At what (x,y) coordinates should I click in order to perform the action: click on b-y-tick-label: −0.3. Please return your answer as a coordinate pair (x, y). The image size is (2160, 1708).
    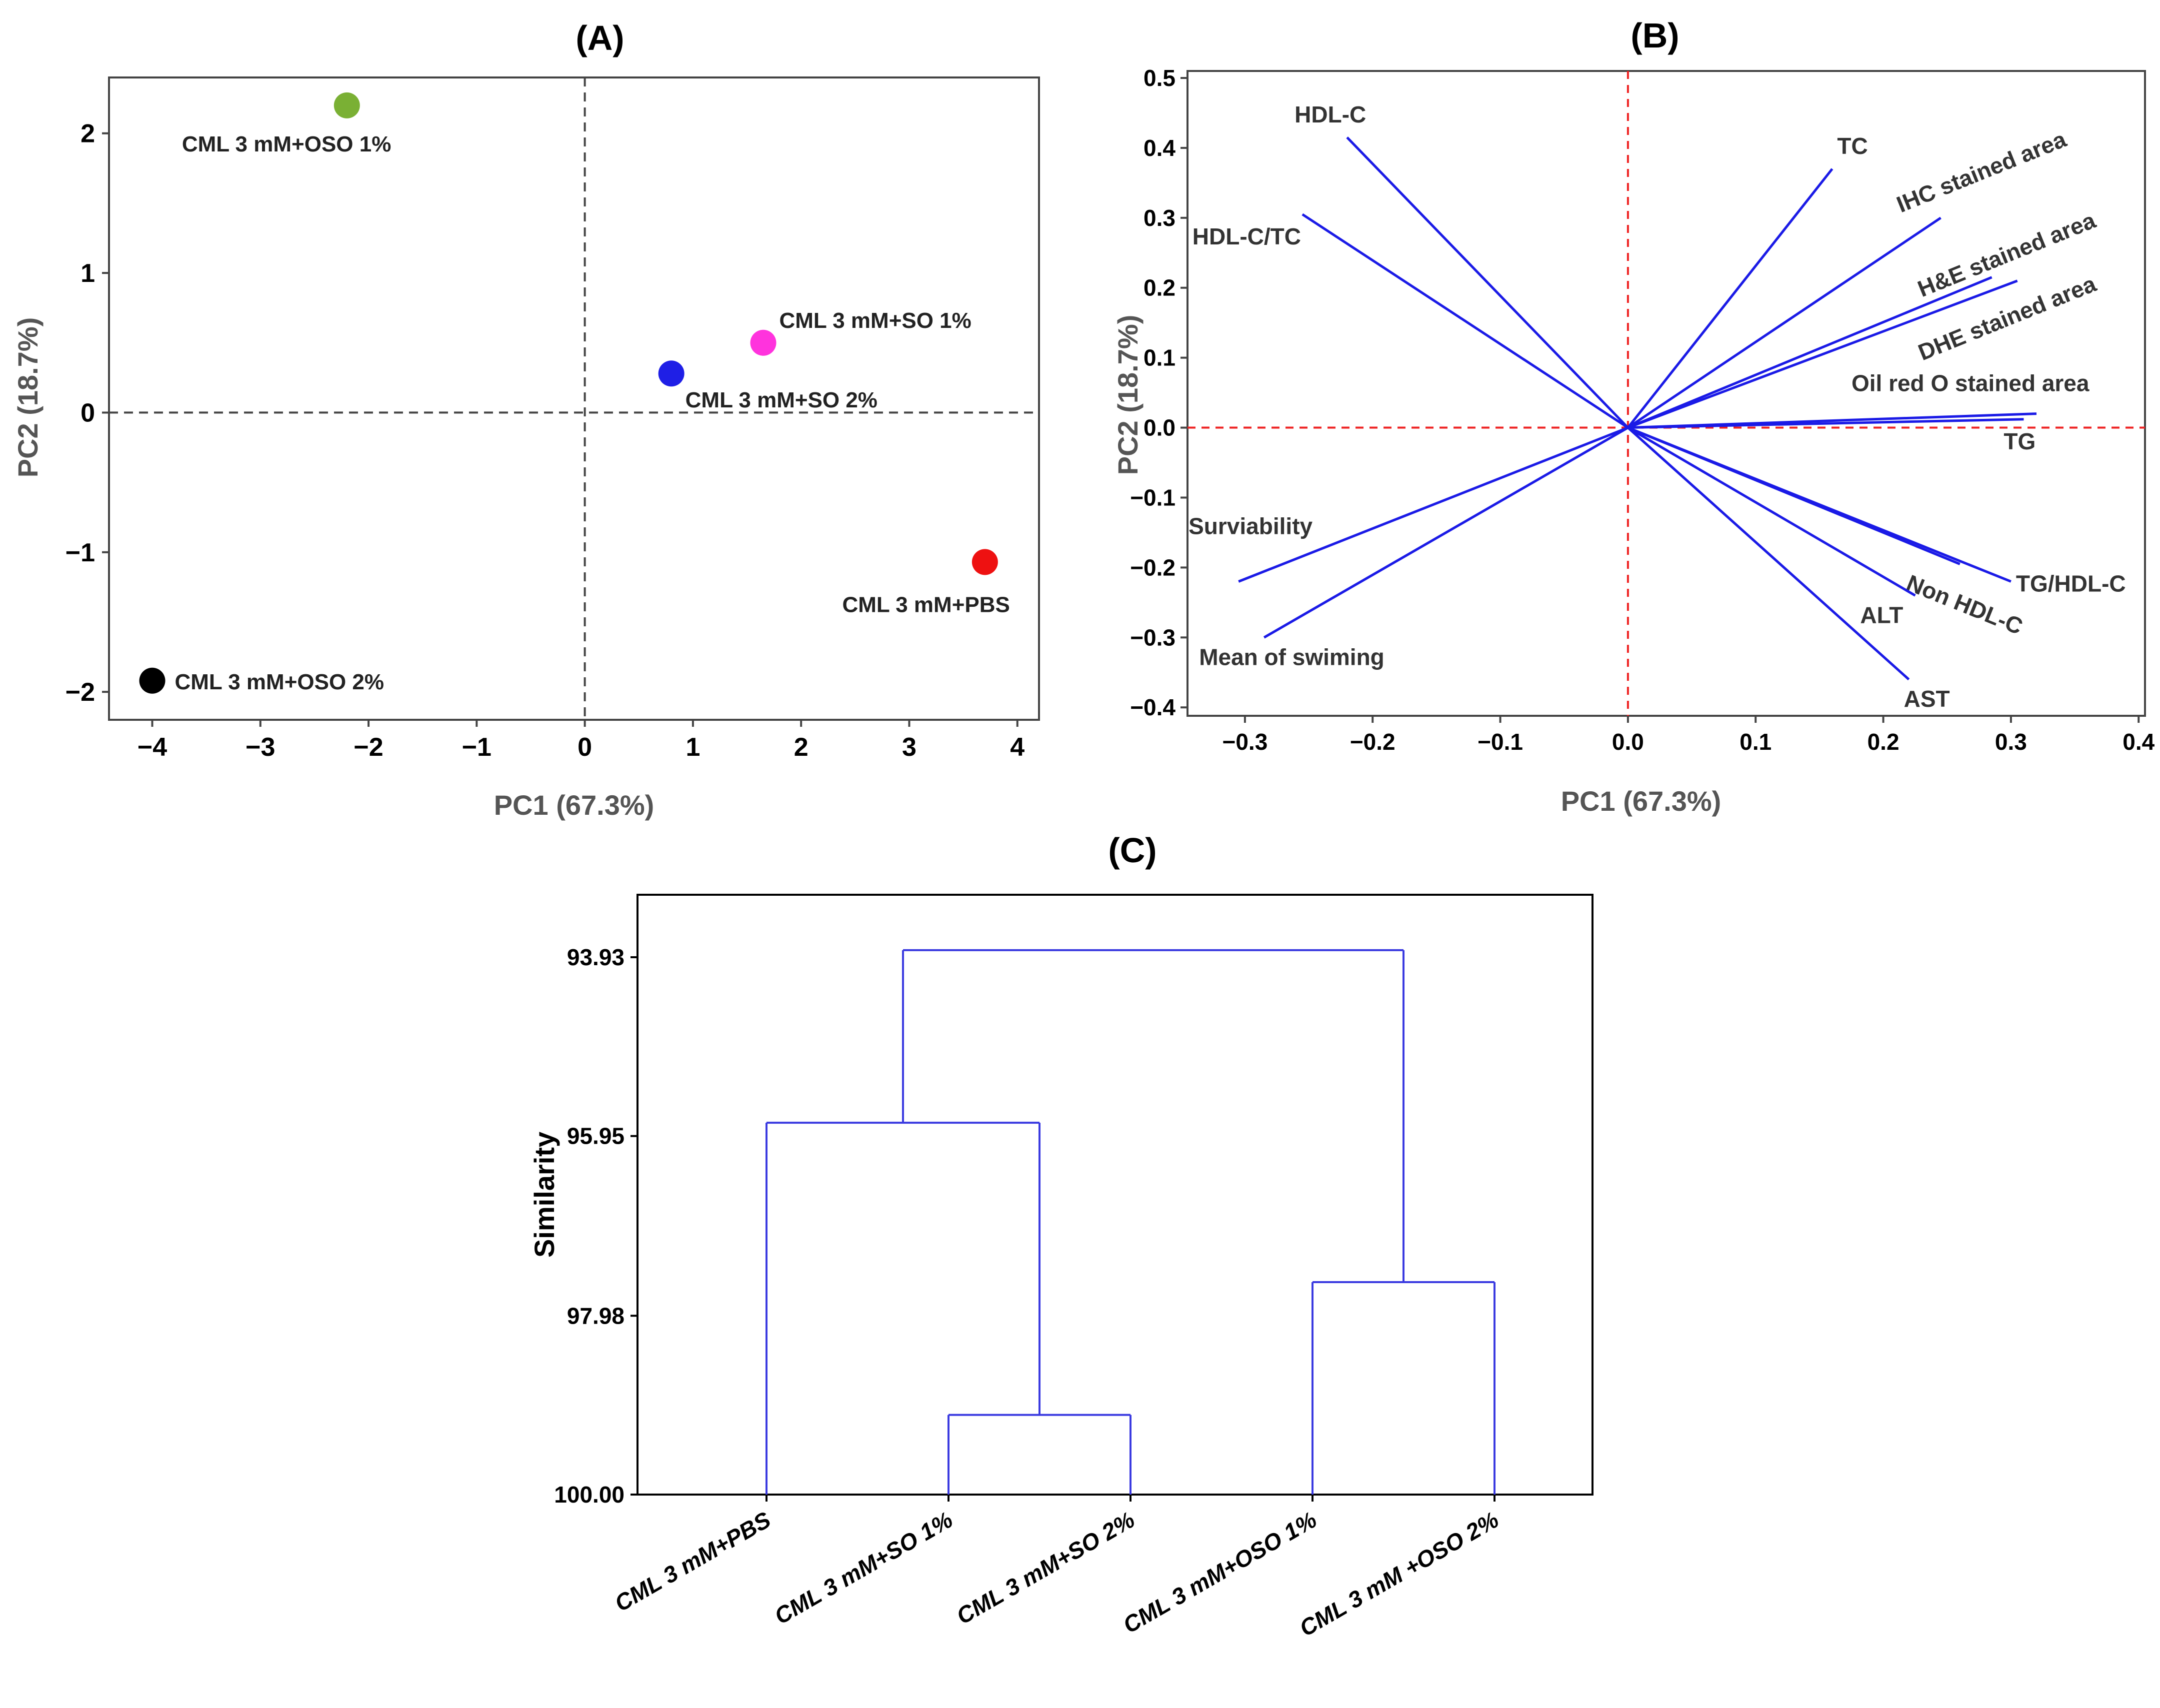
    Looking at the image, I should click on (1153, 637).